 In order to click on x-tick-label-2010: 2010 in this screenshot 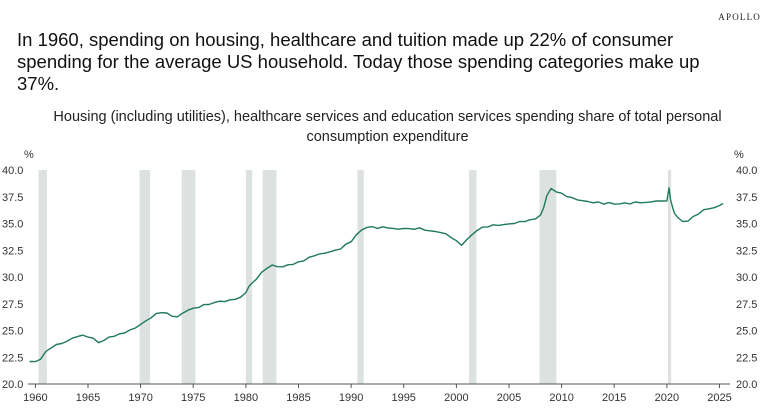, I will do `click(561, 398)`.